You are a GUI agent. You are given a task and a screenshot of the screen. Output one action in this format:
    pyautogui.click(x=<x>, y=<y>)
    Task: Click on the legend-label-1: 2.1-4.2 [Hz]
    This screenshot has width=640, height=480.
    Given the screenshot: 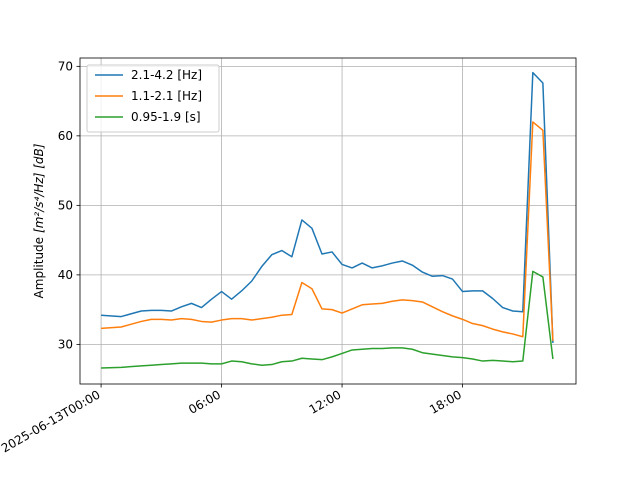 What is the action you would take?
    pyautogui.click(x=166, y=75)
    